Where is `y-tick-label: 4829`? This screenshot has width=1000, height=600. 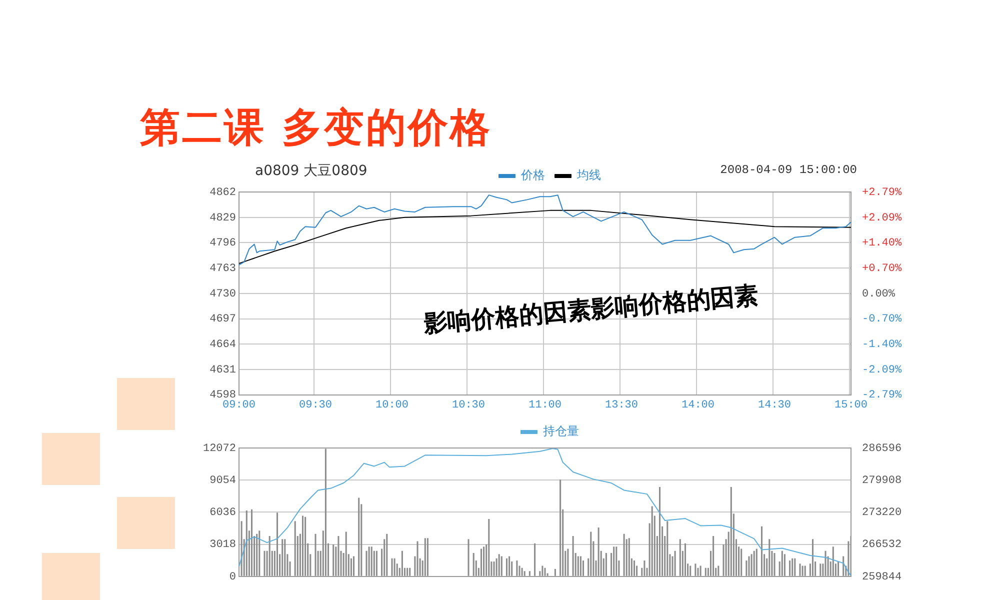
y-tick-label: 4829 is located at coordinates (223, 218).